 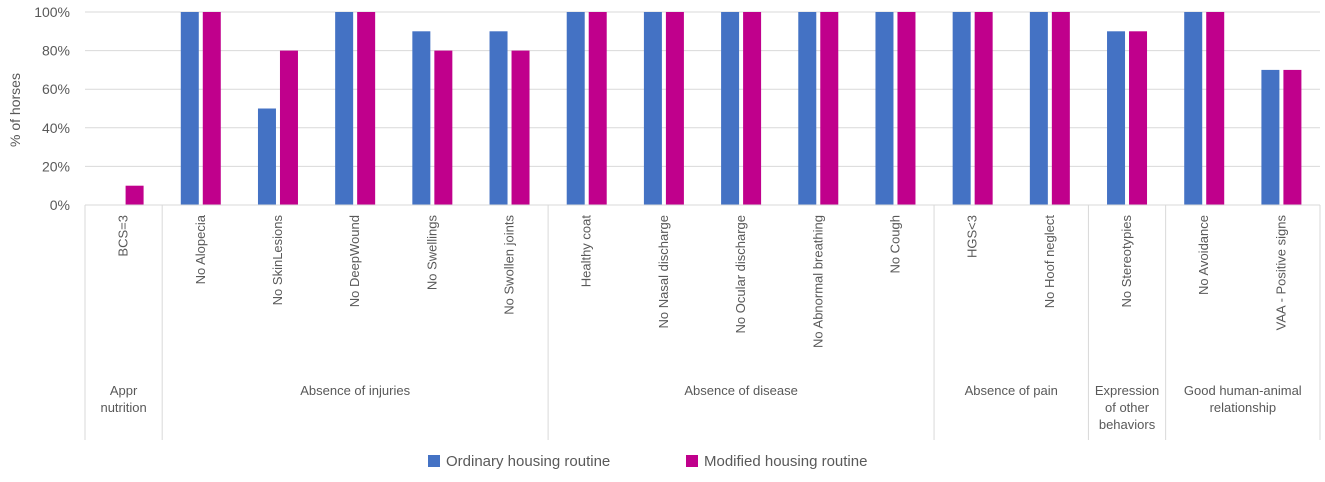 I want to click on category-label: No SkinLesions, so click(x=277, y=260).